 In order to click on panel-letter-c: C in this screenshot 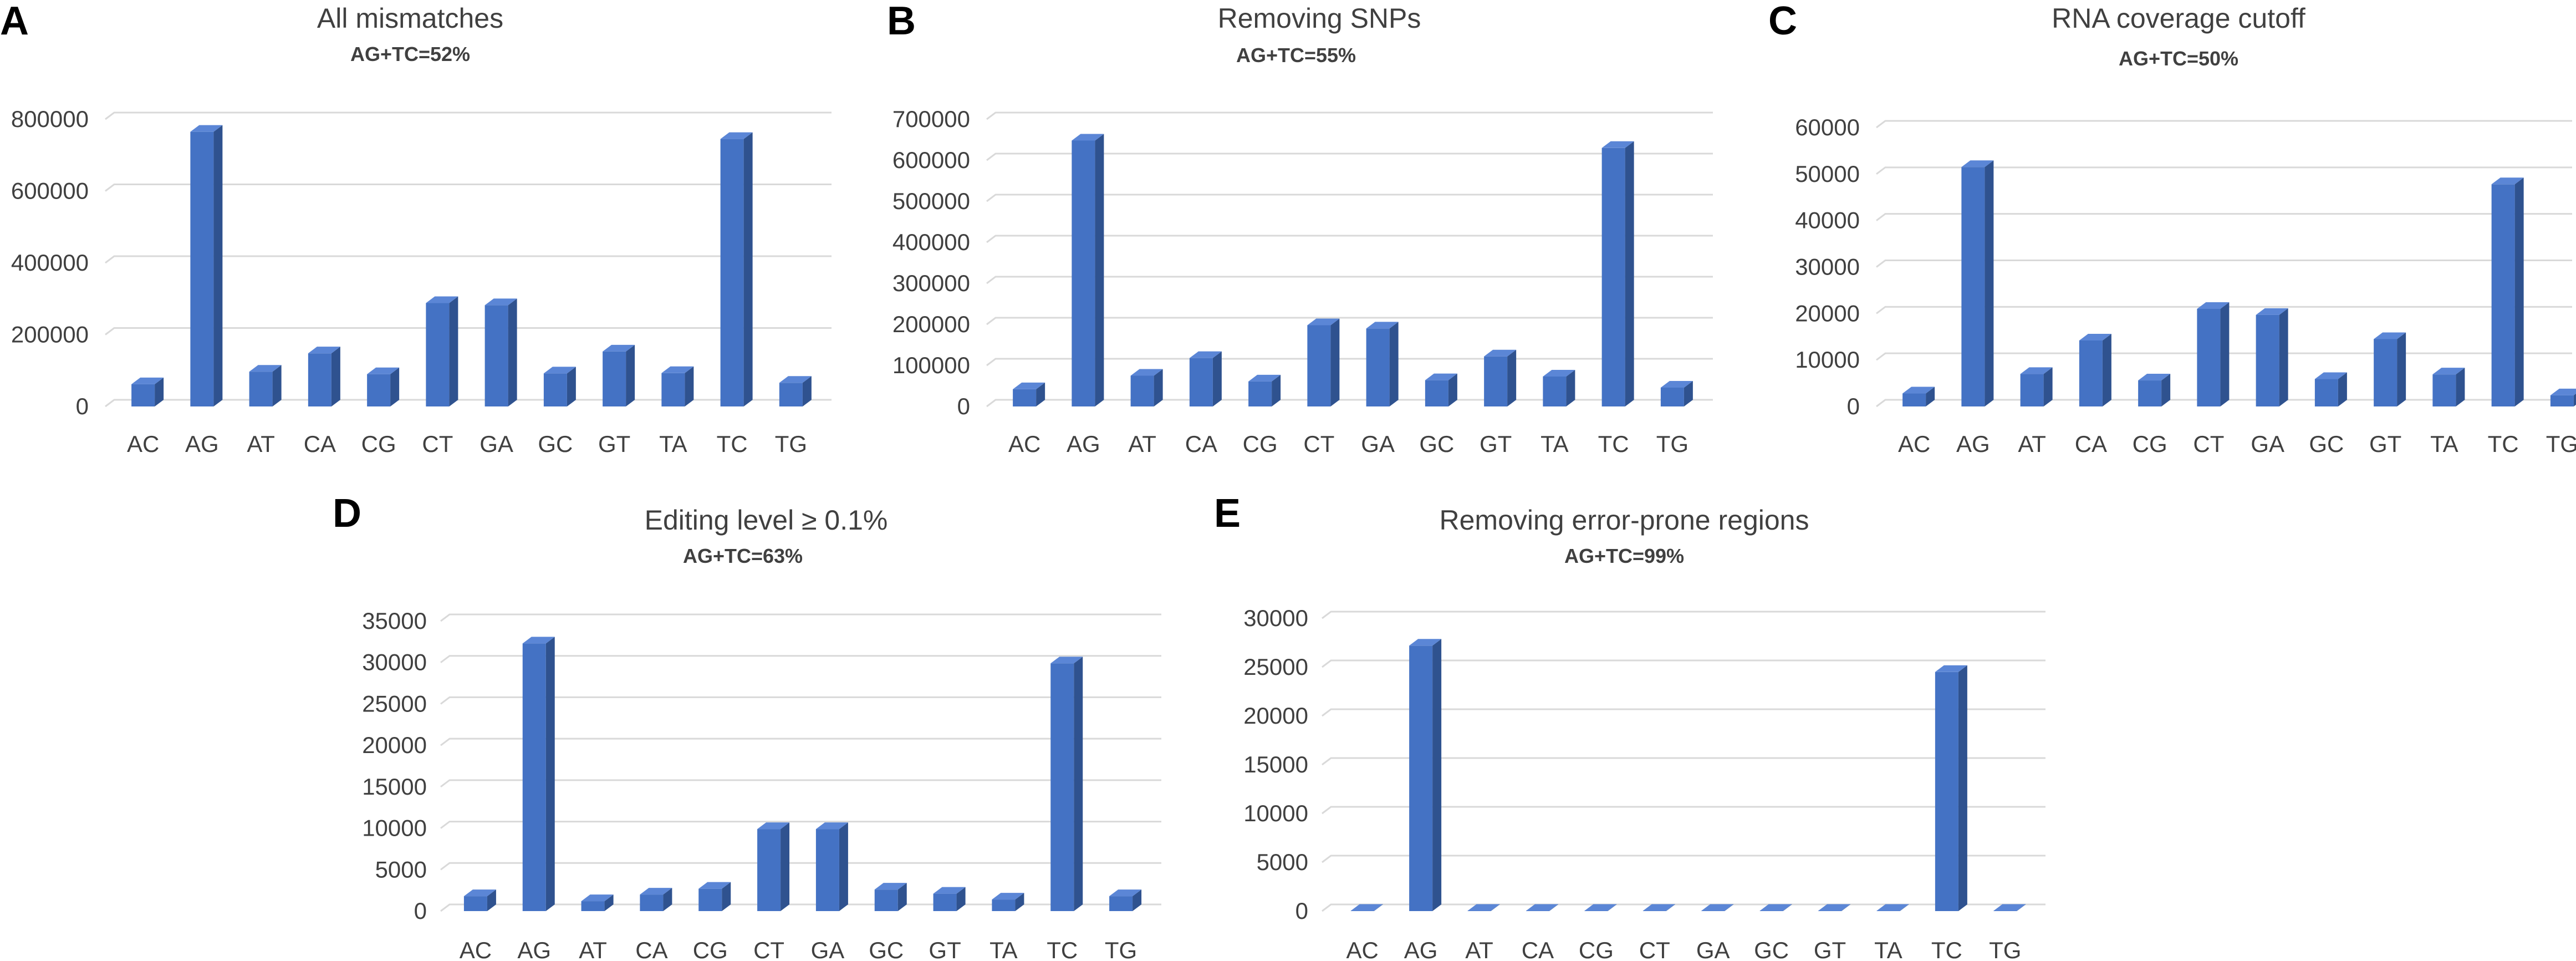, I will do `click(1782, 21)`.